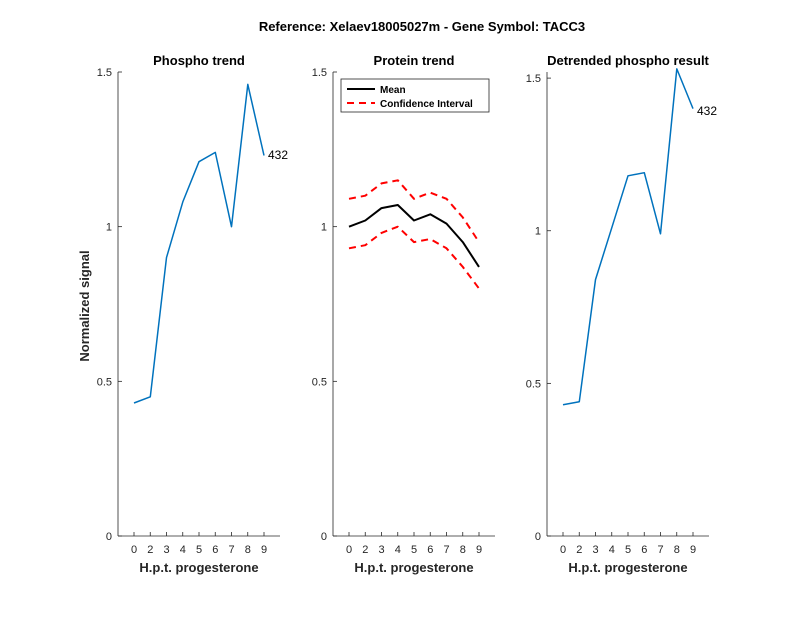 Image resolution: width=800 pixels, height=618 pixels. Describe the element at coordinates (414, 60) in the screenshot. I see `panel-title: Protein trend` at that location.